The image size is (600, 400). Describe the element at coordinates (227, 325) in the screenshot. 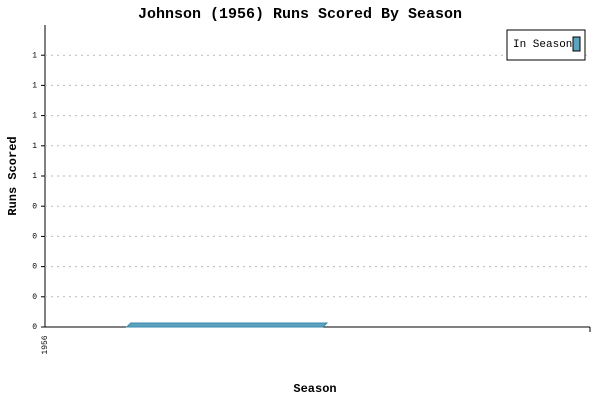

I see `bar` at that location.